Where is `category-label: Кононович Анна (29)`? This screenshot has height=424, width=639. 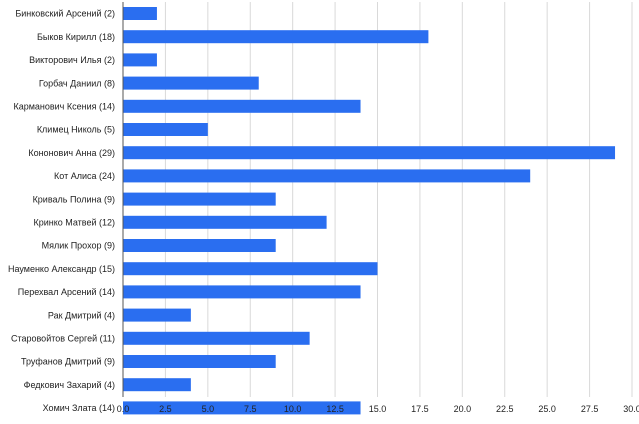 category-label: Кононович Анна (29) is located at coordinates (71, 153).